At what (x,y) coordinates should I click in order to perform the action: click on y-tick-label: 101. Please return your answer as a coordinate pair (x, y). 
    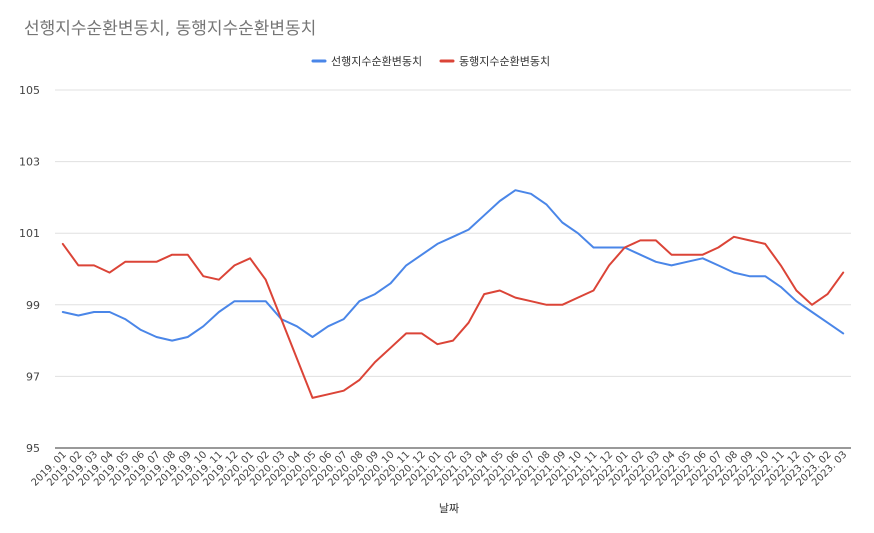
    Looking at the image, I should click on (29, 233).